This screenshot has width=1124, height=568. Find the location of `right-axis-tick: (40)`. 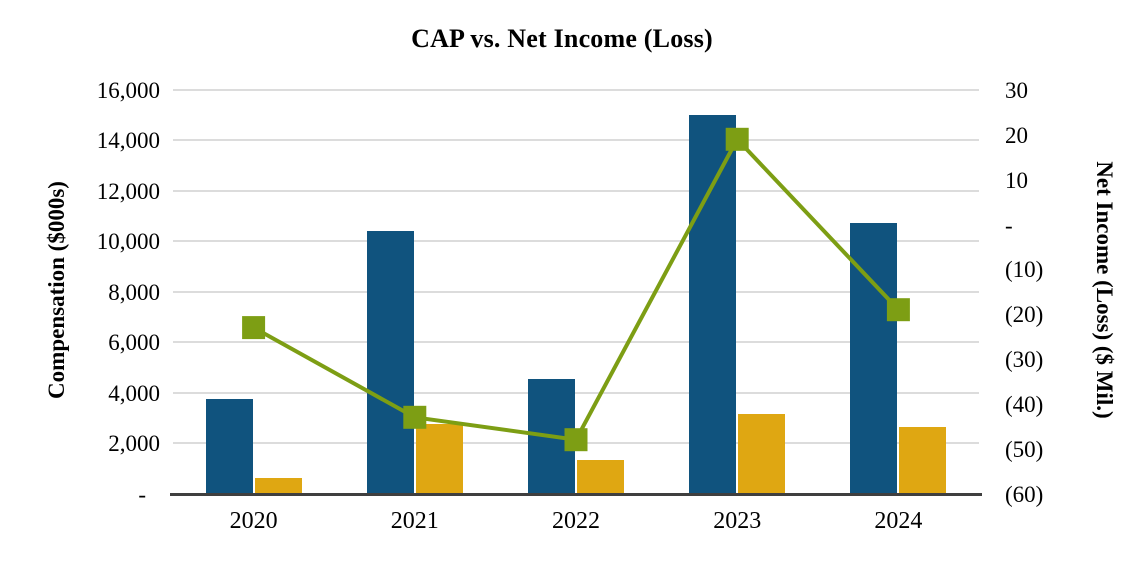

right-axis-tick: (40) is located at coordinates (1024, 404).